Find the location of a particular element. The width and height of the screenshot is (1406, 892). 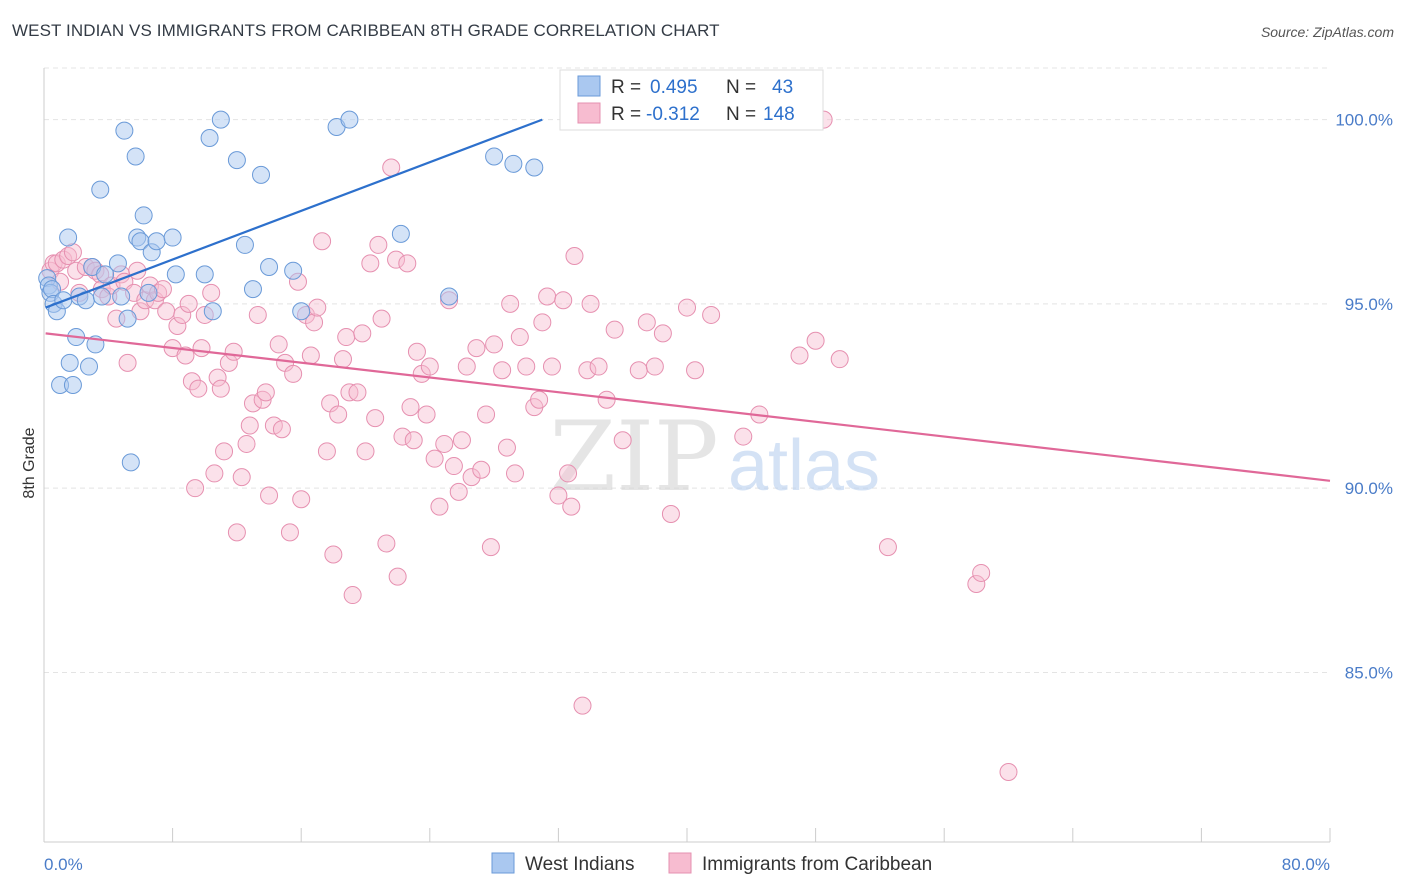

legend-west-n-value: 43 is located at coordinates (782, 87).